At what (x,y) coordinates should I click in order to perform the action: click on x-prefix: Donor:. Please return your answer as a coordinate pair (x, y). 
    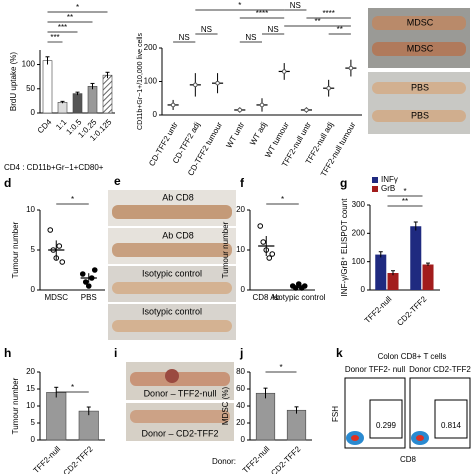
    Looking at the image, I should click on (224, 461).